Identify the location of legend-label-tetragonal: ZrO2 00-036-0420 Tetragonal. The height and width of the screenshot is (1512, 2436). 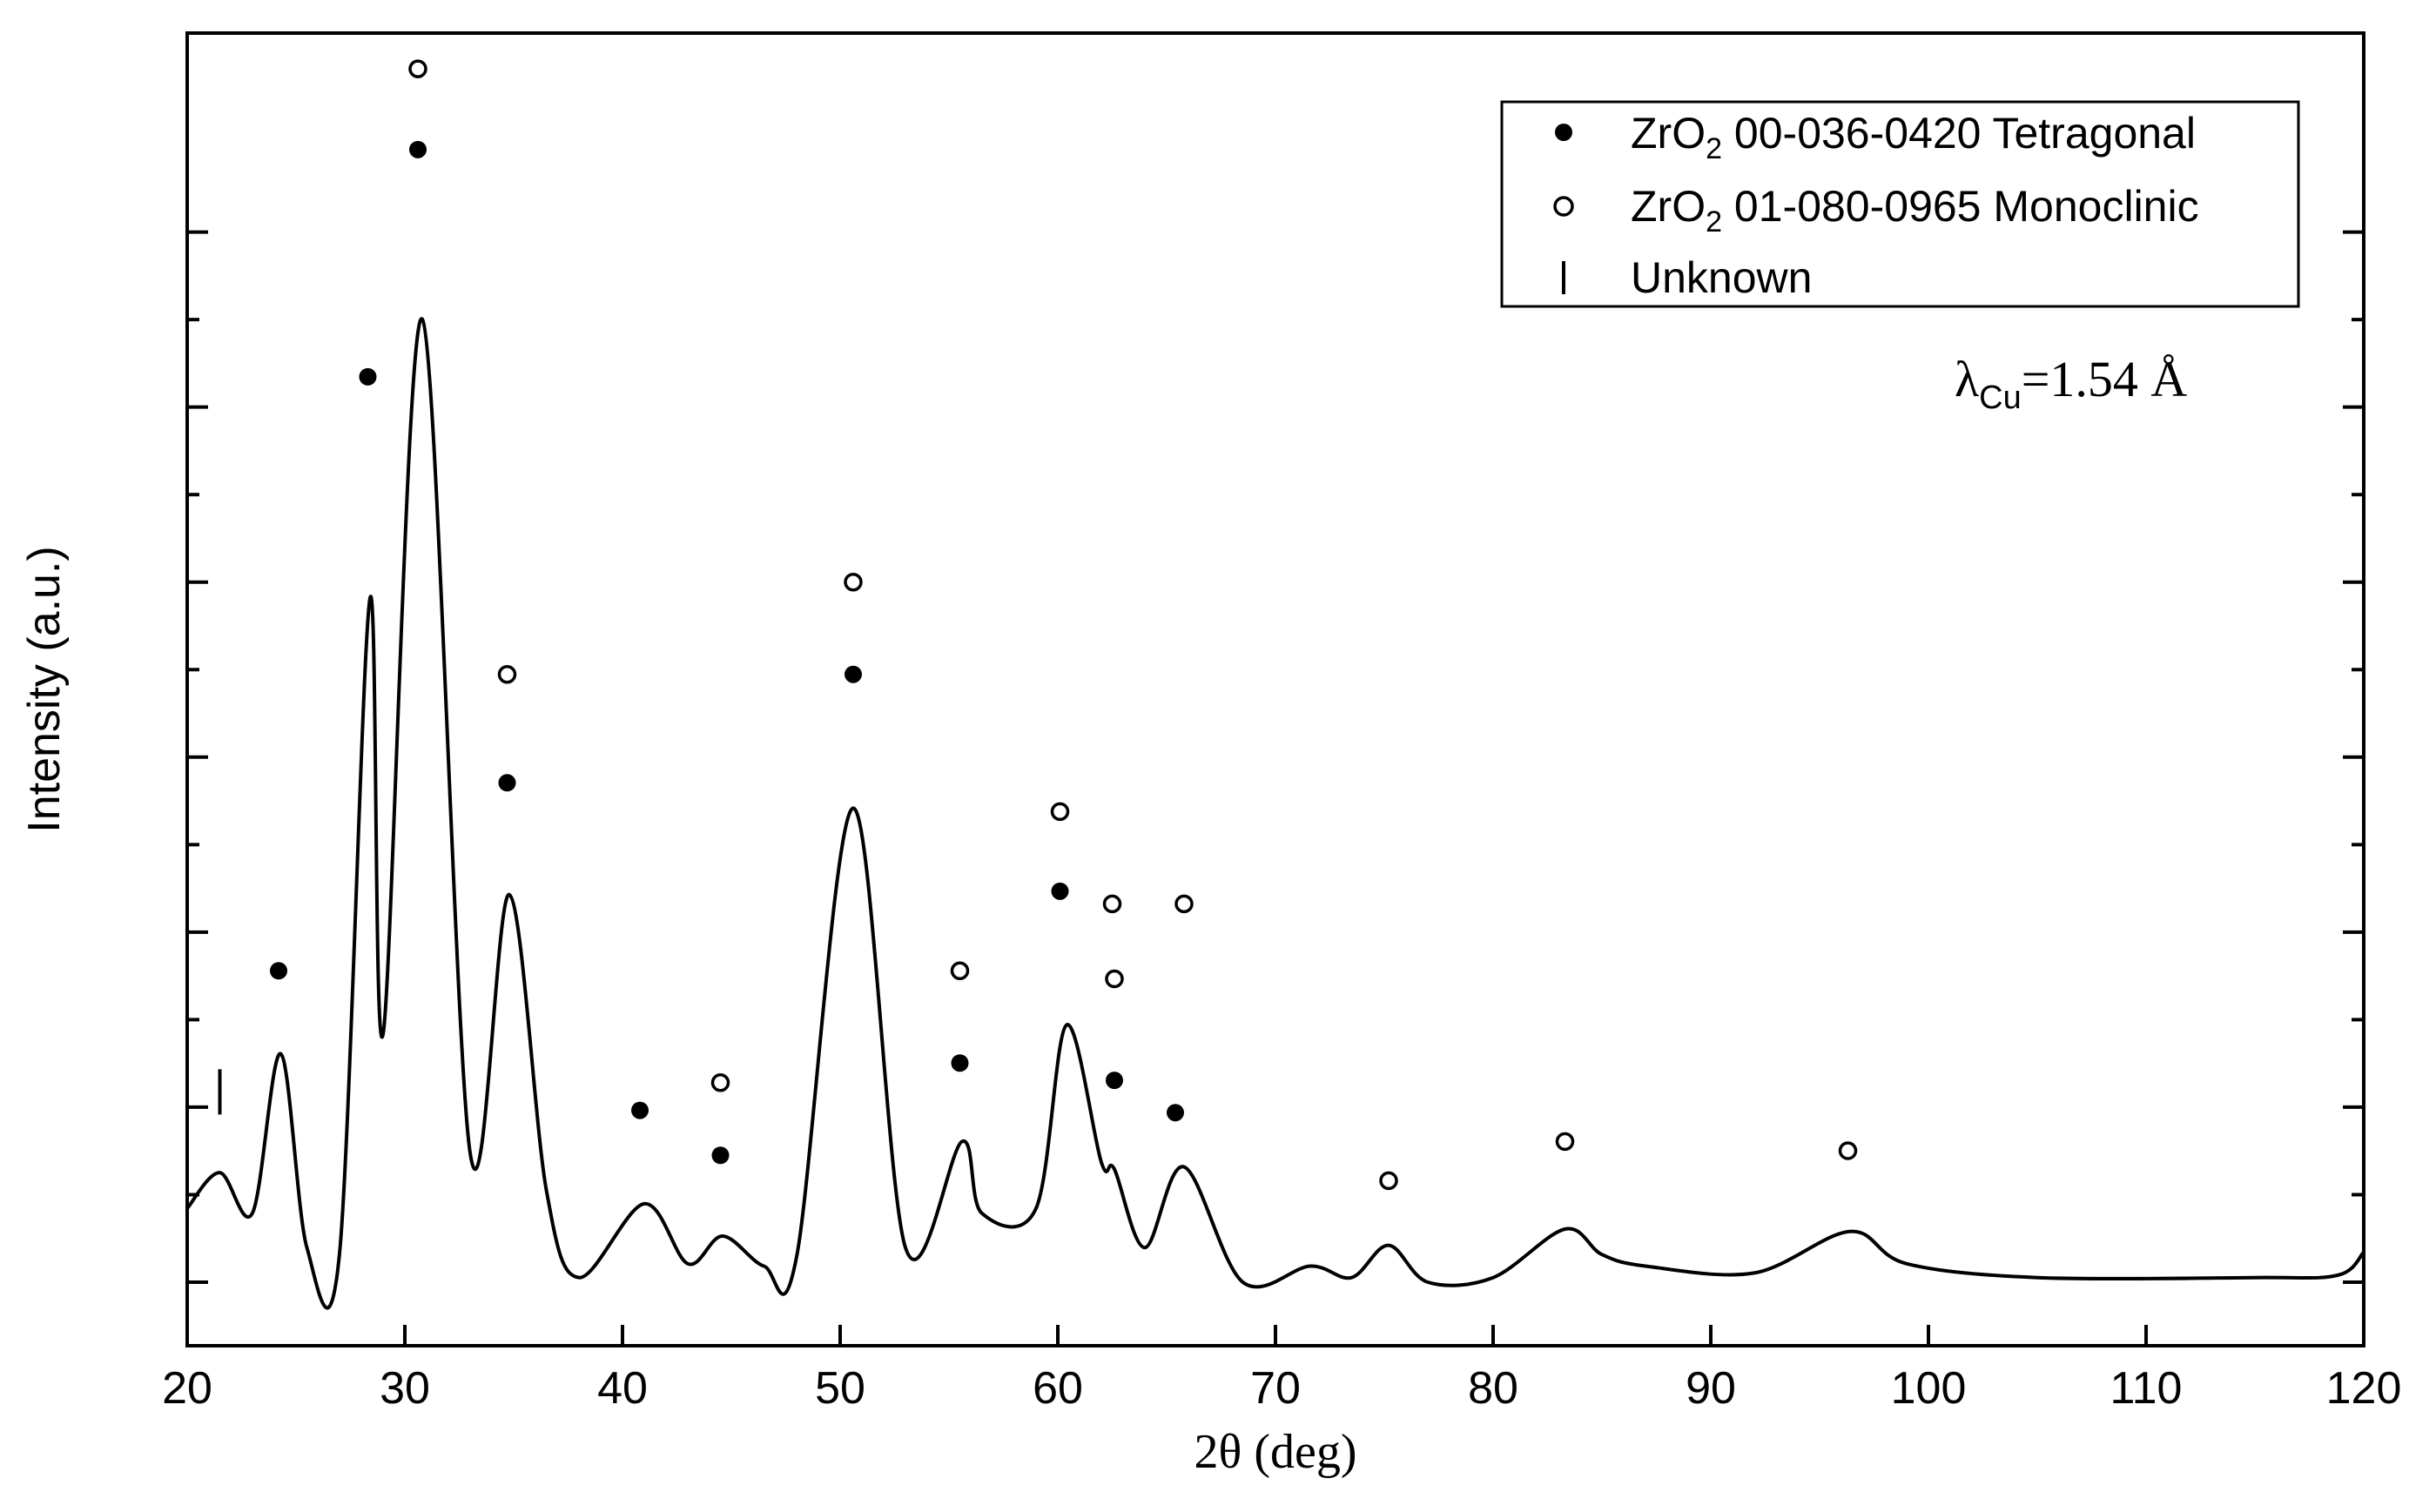
(1913, 137).